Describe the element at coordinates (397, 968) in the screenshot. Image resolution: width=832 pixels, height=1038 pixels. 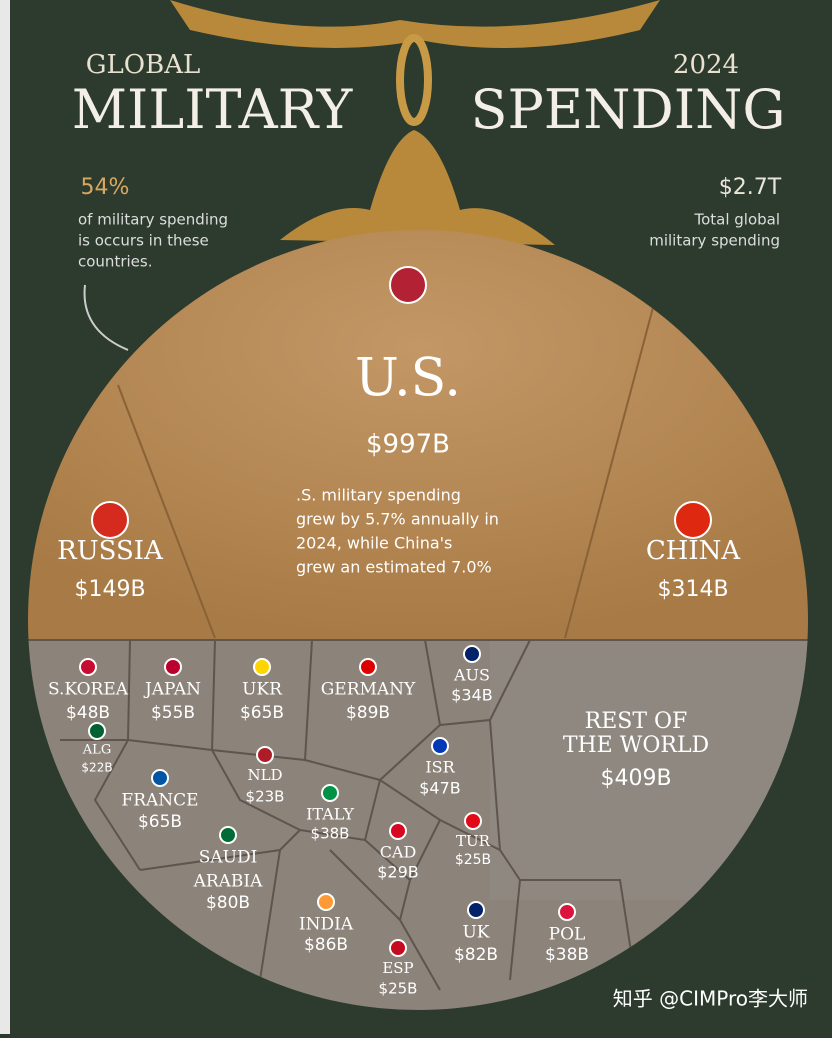
I see `region-name: ESP` at that location.